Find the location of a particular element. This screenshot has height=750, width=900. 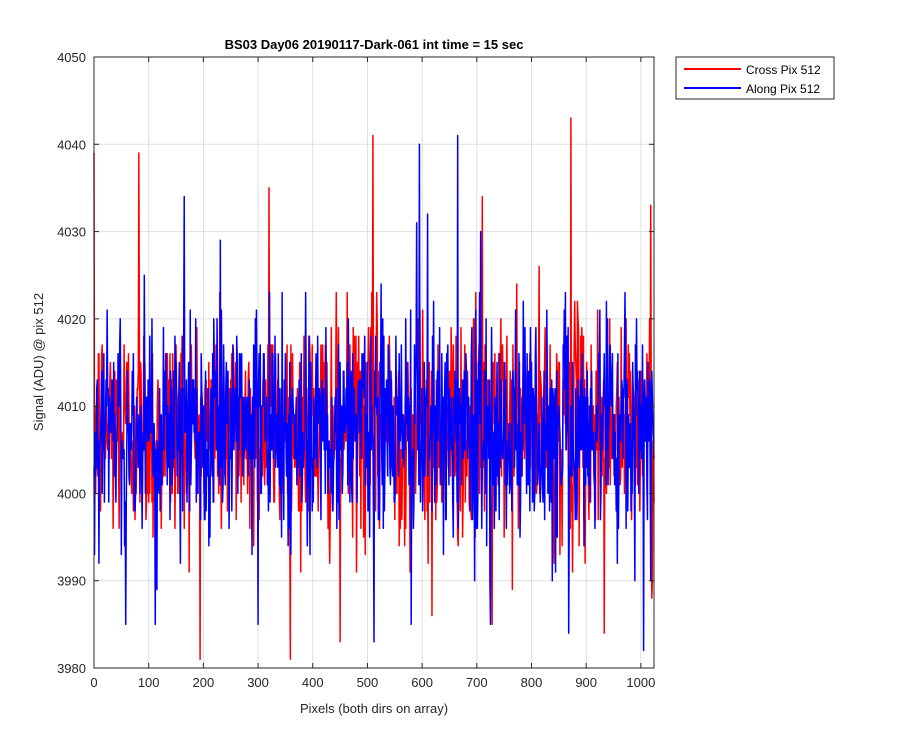

y-axis-label: Signal (ADU) @ pix 512 is located at coordinates (38, 362).